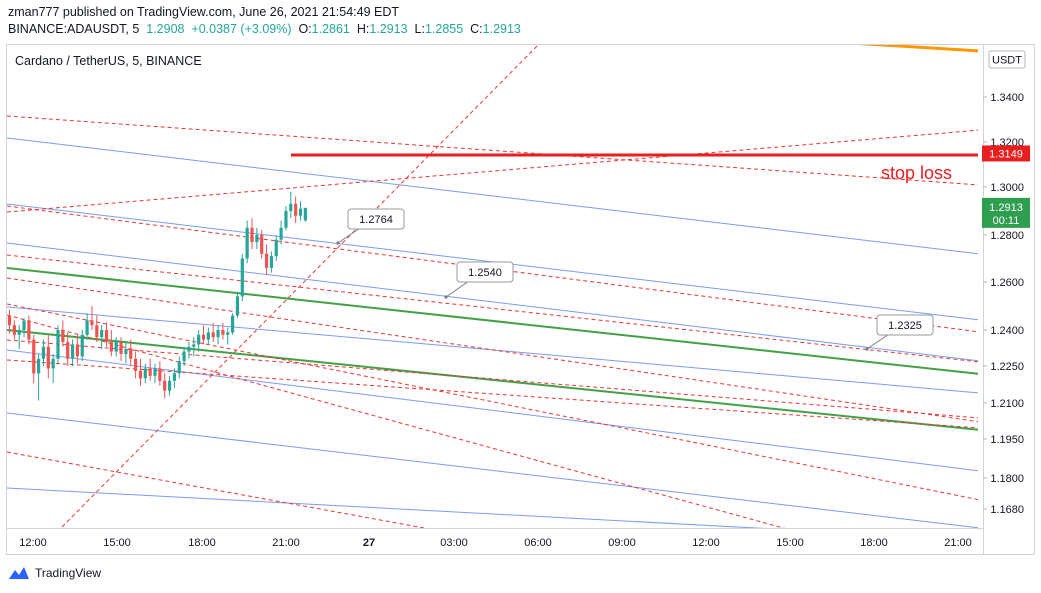 This screenshot has height=593, width=1041. What do you see at coordinates (1007, 283) in the screenshot?
I see `y-tick-label: 1.2600` at bounding box center [1007, 283].